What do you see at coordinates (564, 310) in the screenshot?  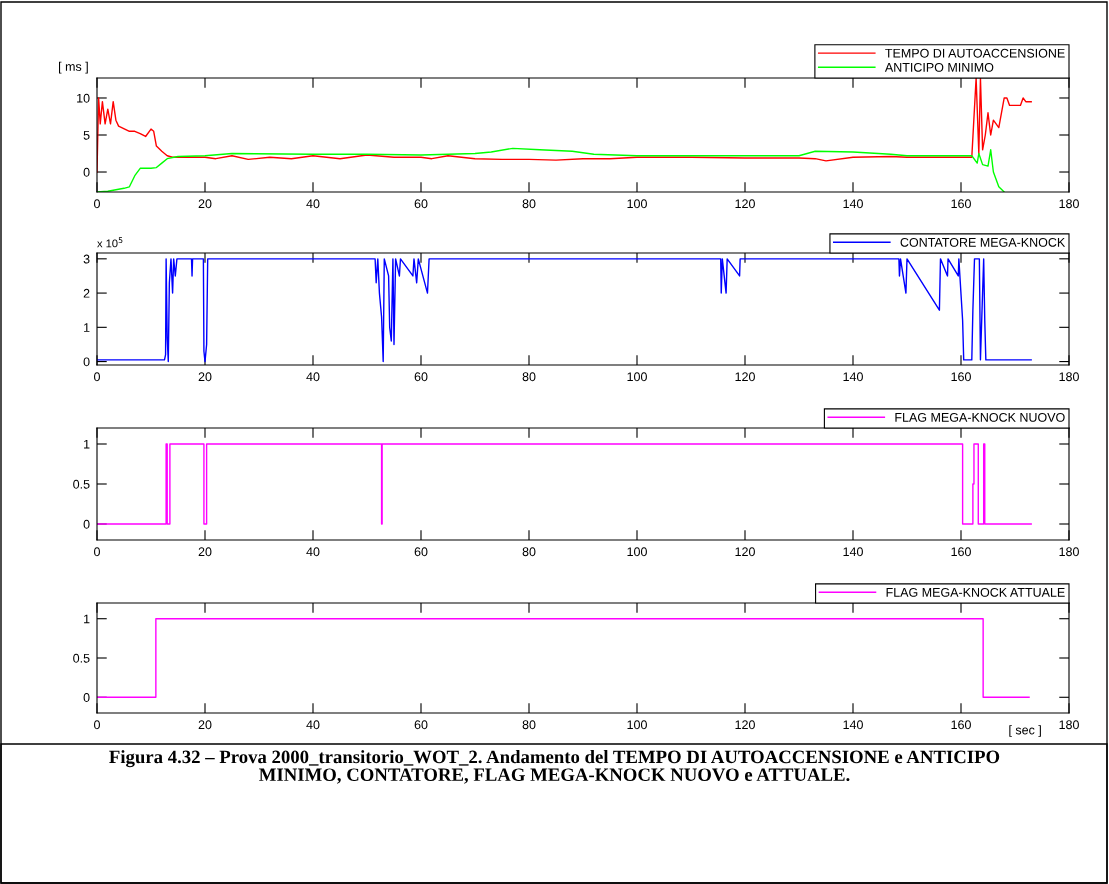 I see `line-series` at bounding box center [564, 310].